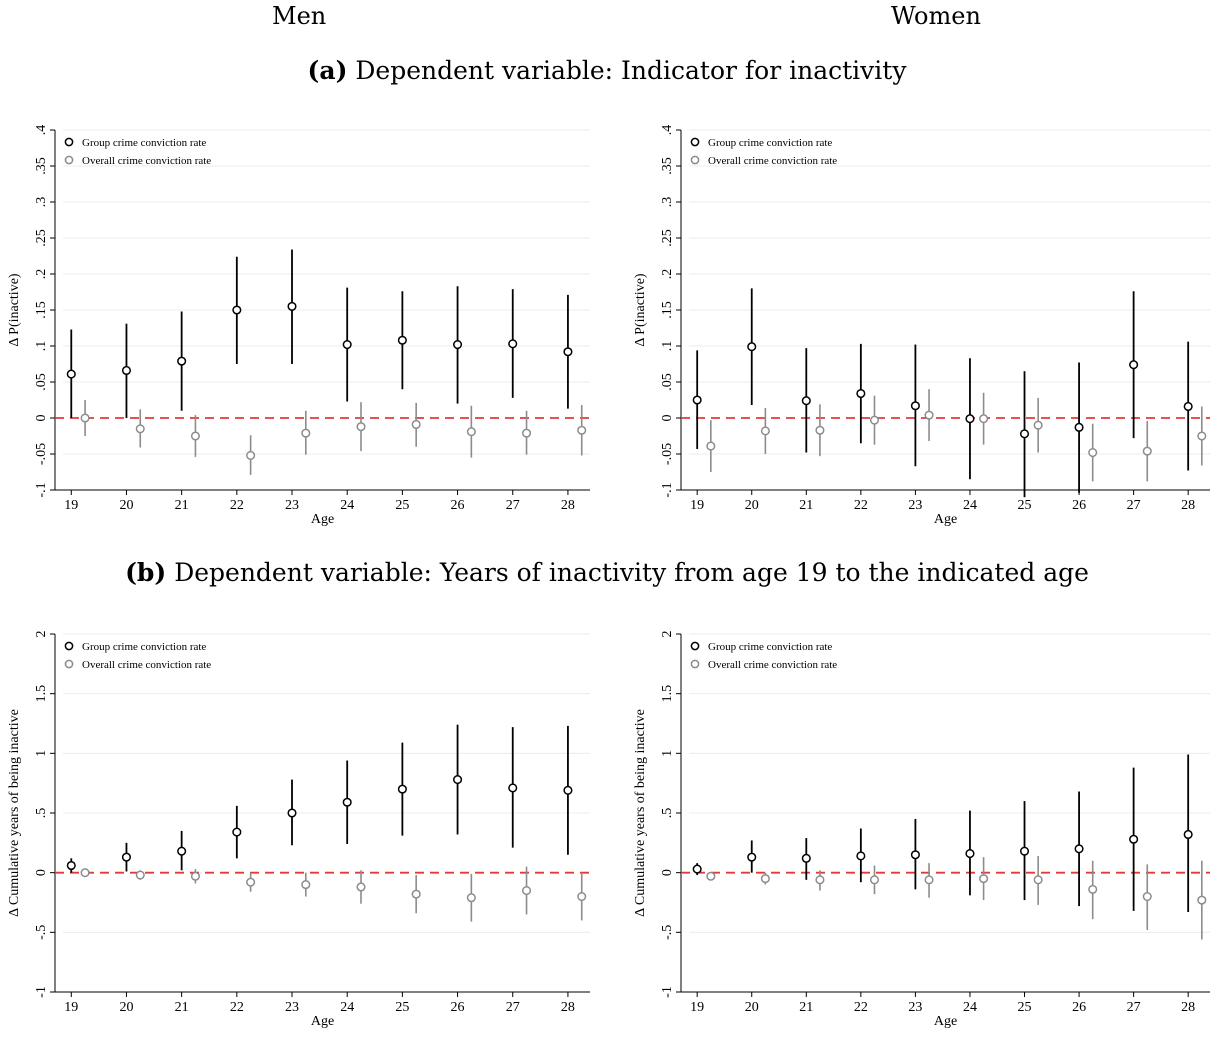  What do you see at coordinates (667, 992) in the screenshot?
I see `y-tick-label: -1` at bounding box center [667, 992].